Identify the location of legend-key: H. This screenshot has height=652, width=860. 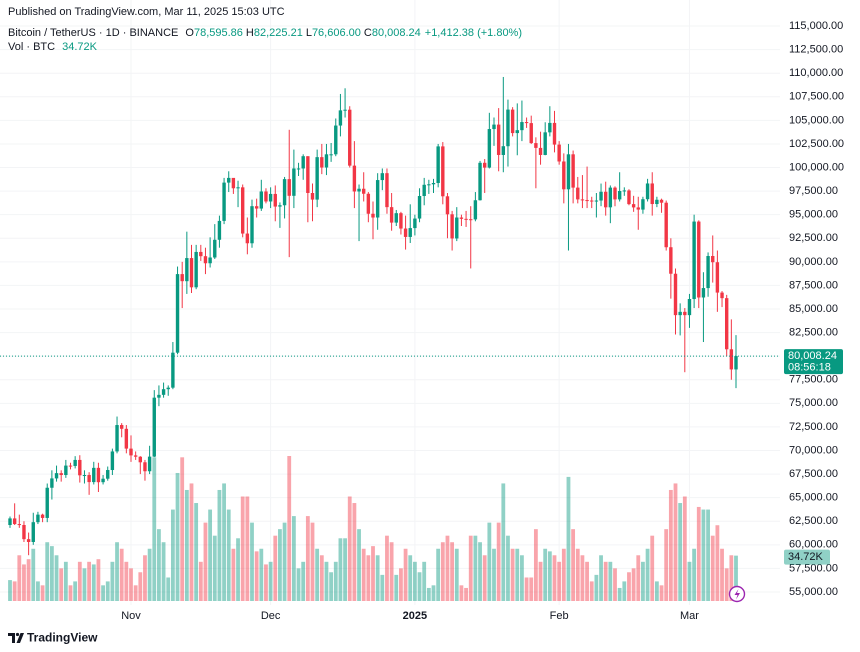
(249, 33).